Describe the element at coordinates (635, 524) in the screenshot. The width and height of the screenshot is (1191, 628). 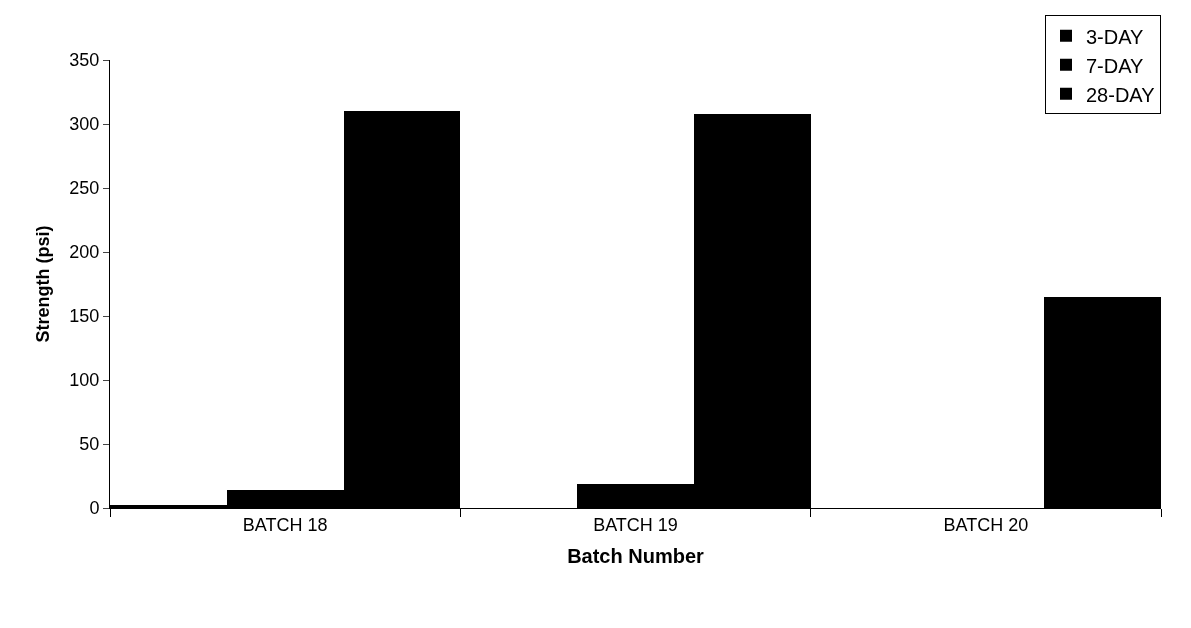
I see `x-tick-label: BATCH 19` at that location.